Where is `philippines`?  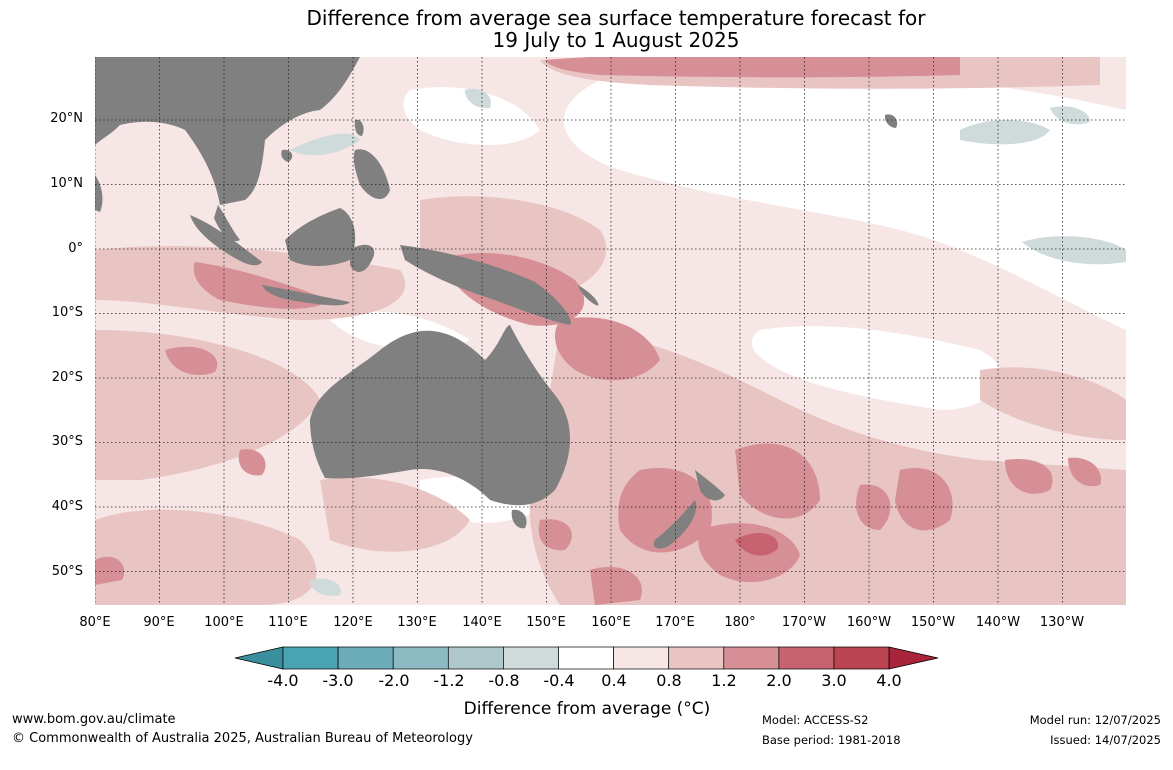 philippines is located at coordinates (371, 174).